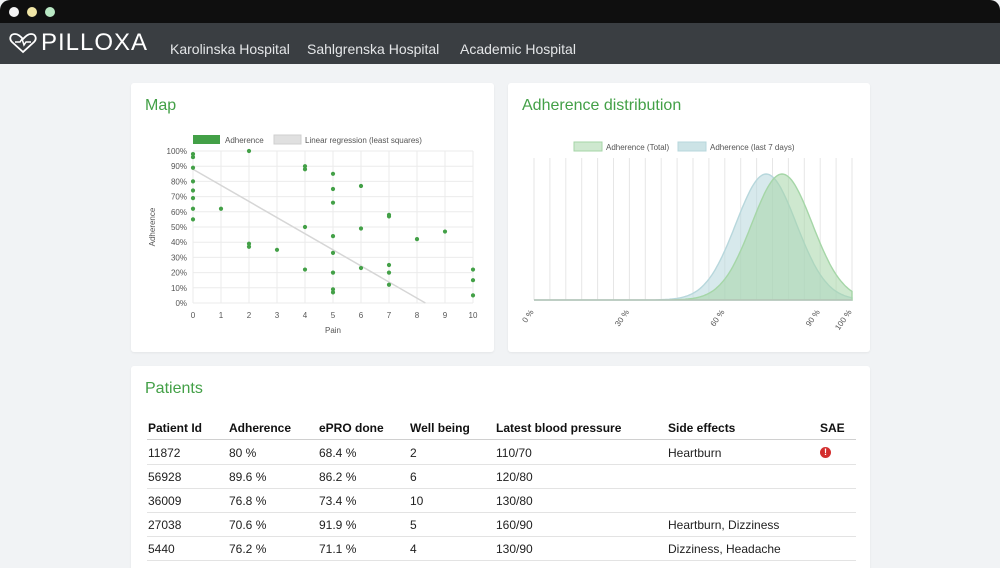  What do you see at coordinates (417, 315) in the screenshot?
I see `x-tick-label: 8` at bounding box center [417, 315].